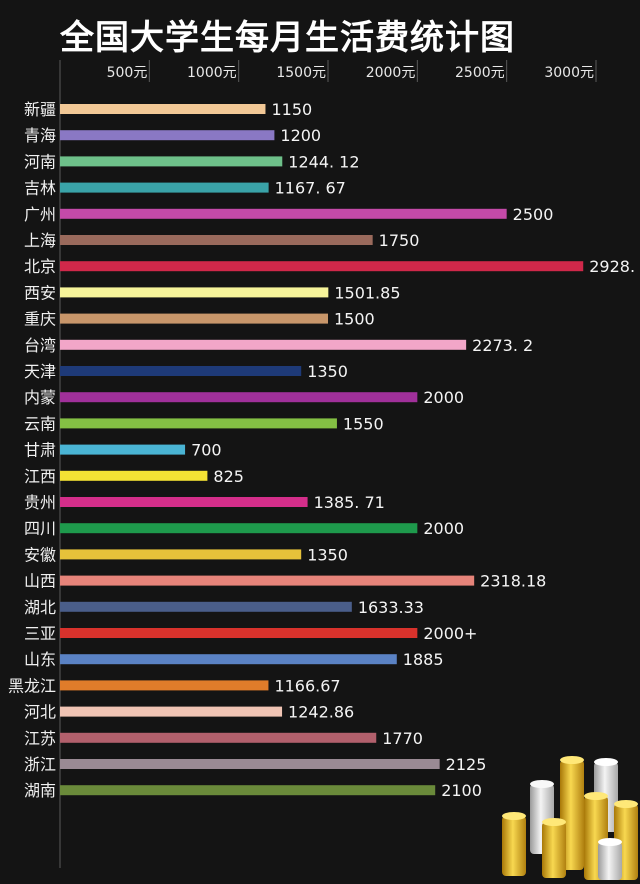 The image size is (640, 884). Describe the element at coordinates (40, 528) in the screenshot. I see `category-label: 四川` at that location.